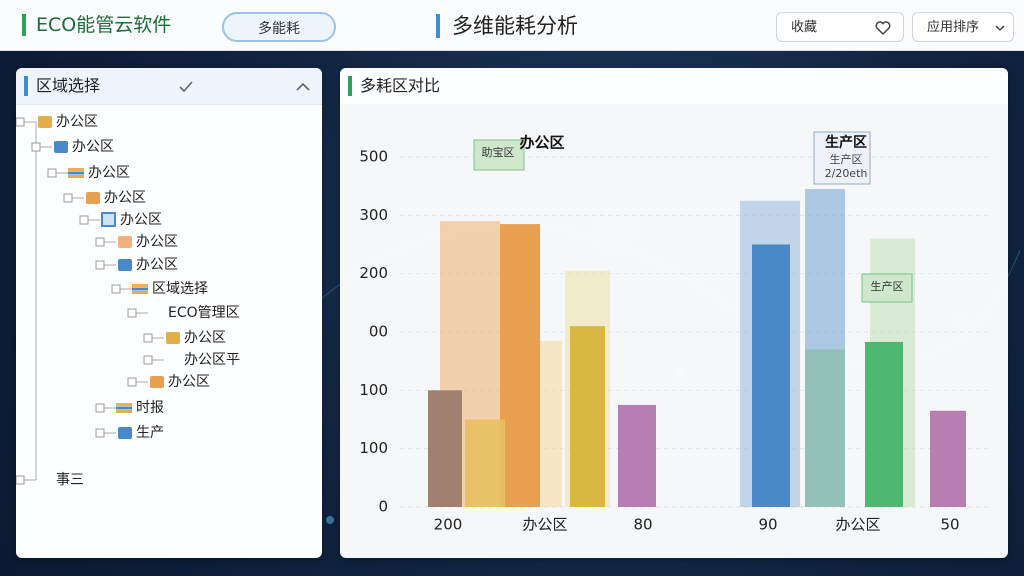 This screenshot has width=1024, height=576. I want to click on tree-item: ECO管理区, so click(204, 313).